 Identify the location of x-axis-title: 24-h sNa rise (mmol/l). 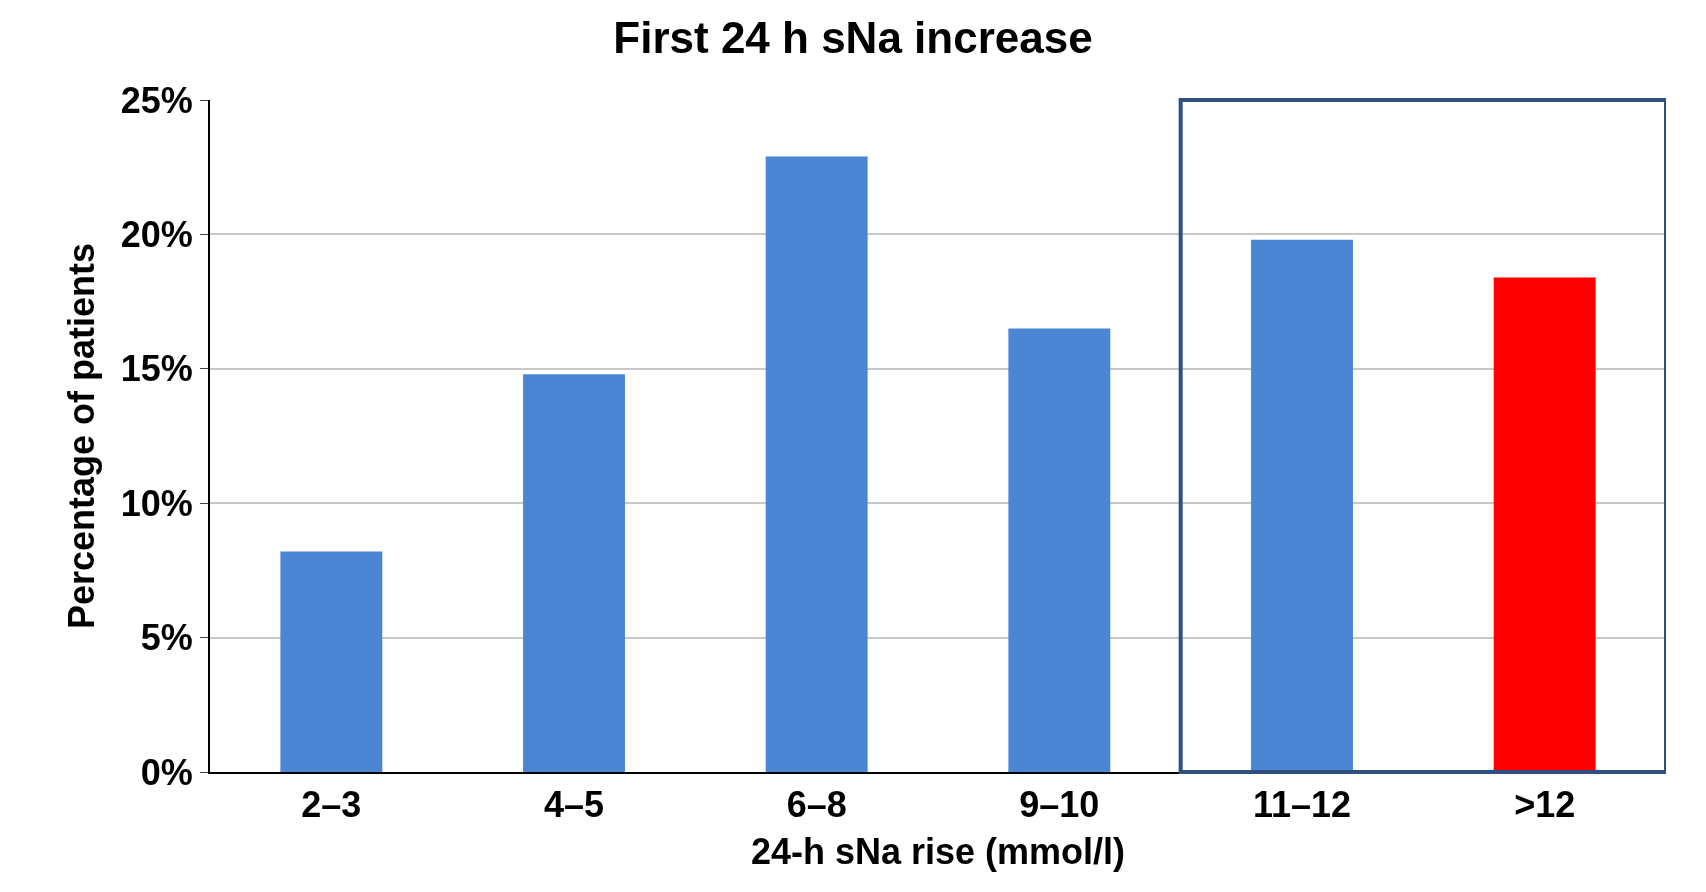
(938, 852).